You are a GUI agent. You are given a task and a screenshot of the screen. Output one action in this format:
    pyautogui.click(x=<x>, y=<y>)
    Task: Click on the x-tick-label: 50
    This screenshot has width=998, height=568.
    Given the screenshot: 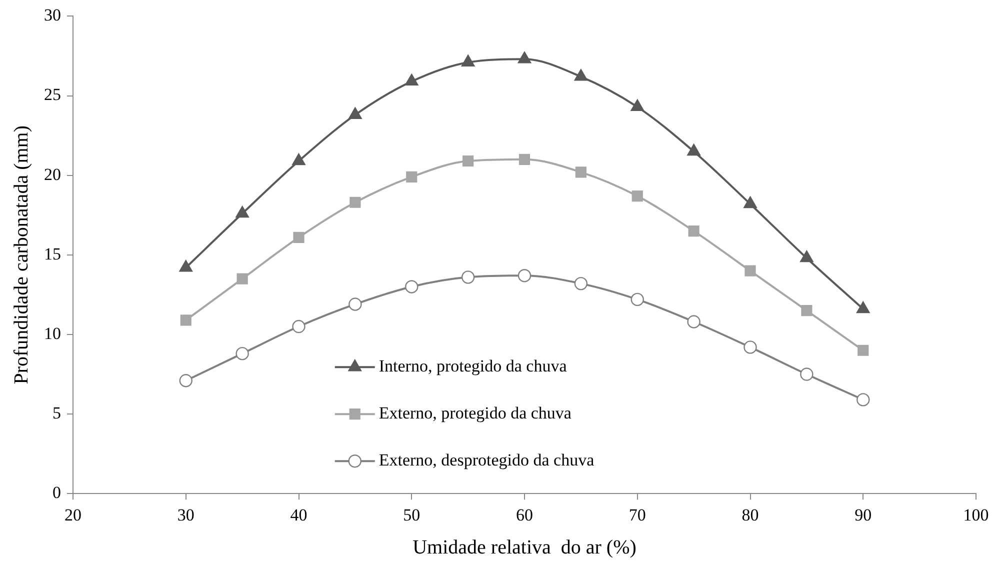 What is the action you would take?
    pyautogui.click(x=411, y=514)
    